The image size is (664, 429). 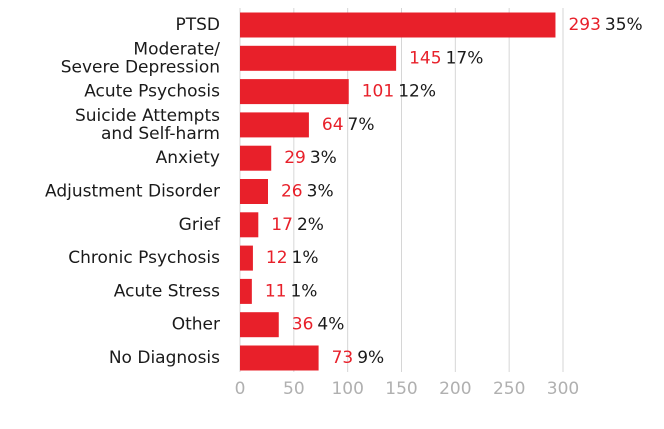 I want to click on y-tick-label: Anxiety, so click(x=188, y=158).